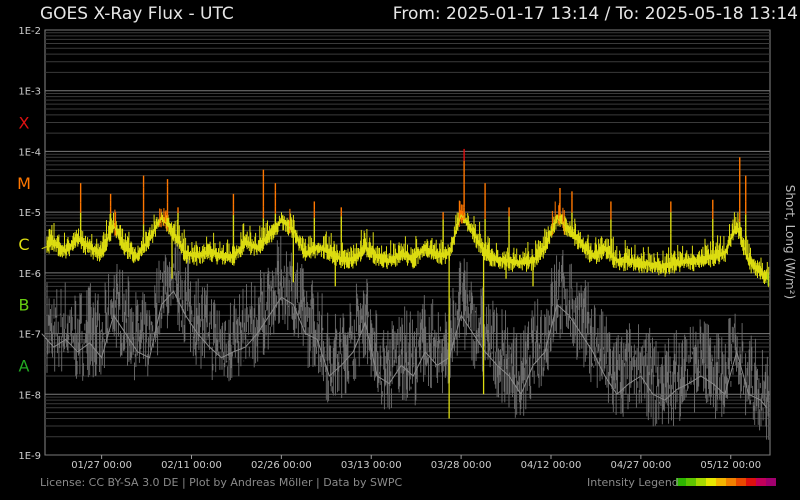 This screenshot has height=500, width=800. I want to click on intensity-legend-label: Intensity Legend, so click(633, 482).